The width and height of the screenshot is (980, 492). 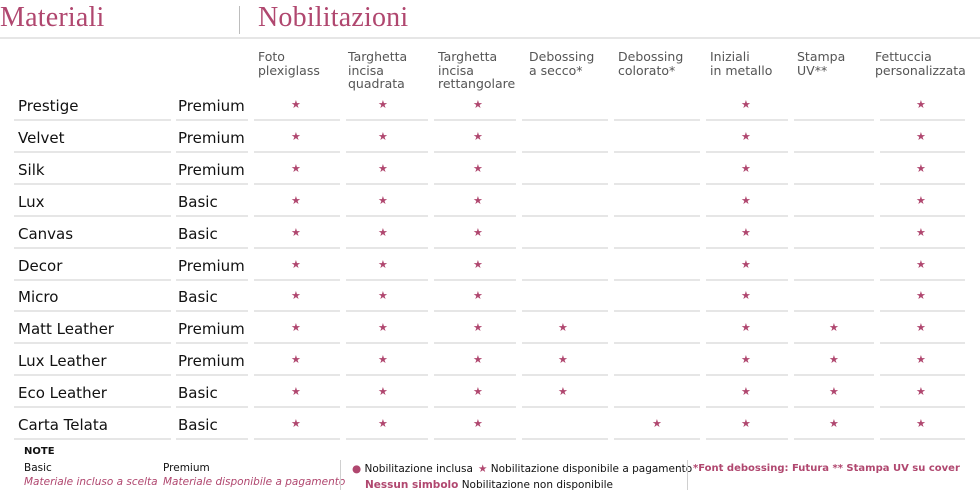 I want to click on material-name: Silk, so click(x=31, y=169).